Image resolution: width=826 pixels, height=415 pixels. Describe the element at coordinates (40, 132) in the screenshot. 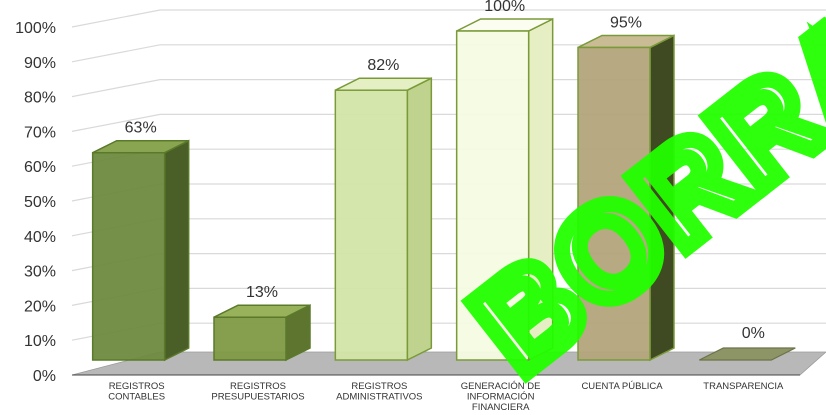

I see `y-tick-label: 70%` at that location.